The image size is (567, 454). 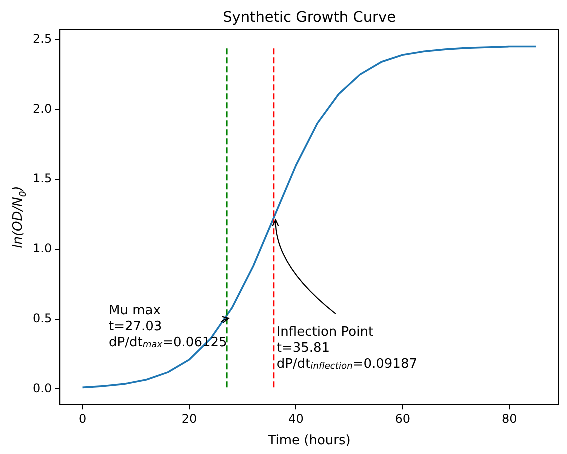 What do you see at coordinates (510, 419) in the screenshot?
I see `x-tick-label: 80` at bounding box center [510, 419].